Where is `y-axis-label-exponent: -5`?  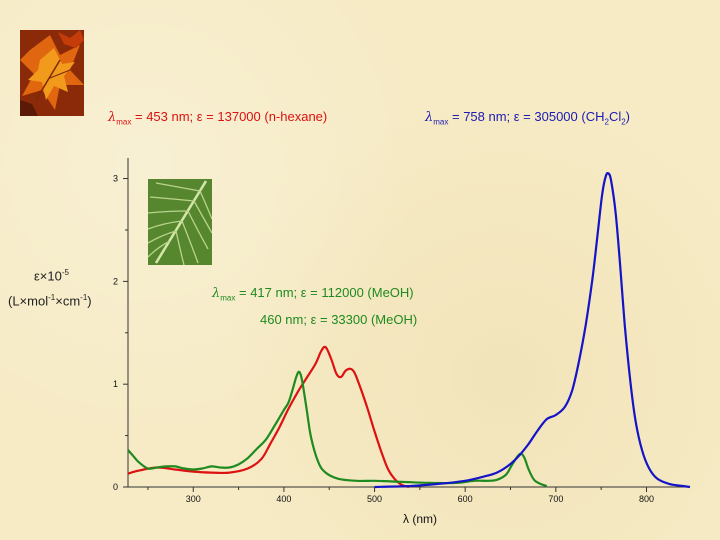
y-axis-label-exponent: -5 is located at coordinates (65, 272).